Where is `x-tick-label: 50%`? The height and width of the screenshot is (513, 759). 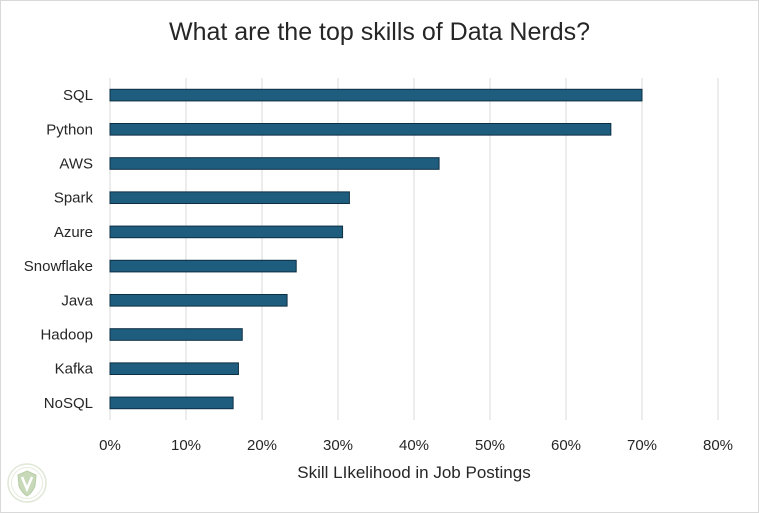
x-tick-label: 50% is located at coordinates (490, 445).